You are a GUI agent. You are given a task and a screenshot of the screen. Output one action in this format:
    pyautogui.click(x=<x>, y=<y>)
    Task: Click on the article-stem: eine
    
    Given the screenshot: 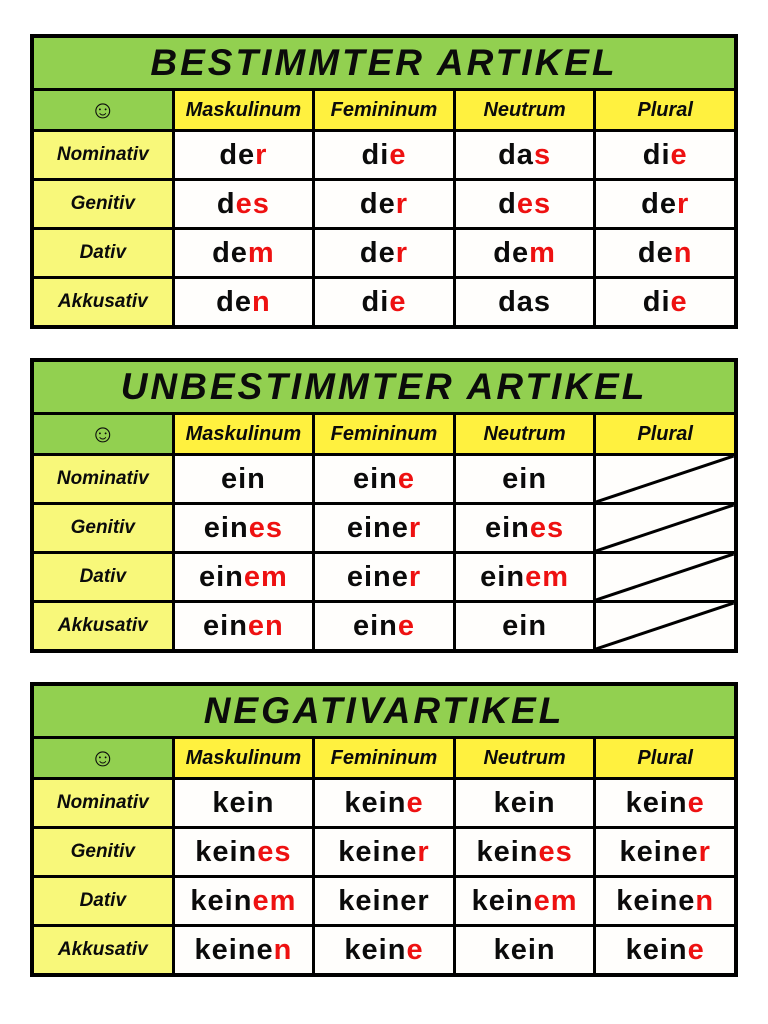 What is the action you would take?
    pyautogui.click(x=377, y=527)
    